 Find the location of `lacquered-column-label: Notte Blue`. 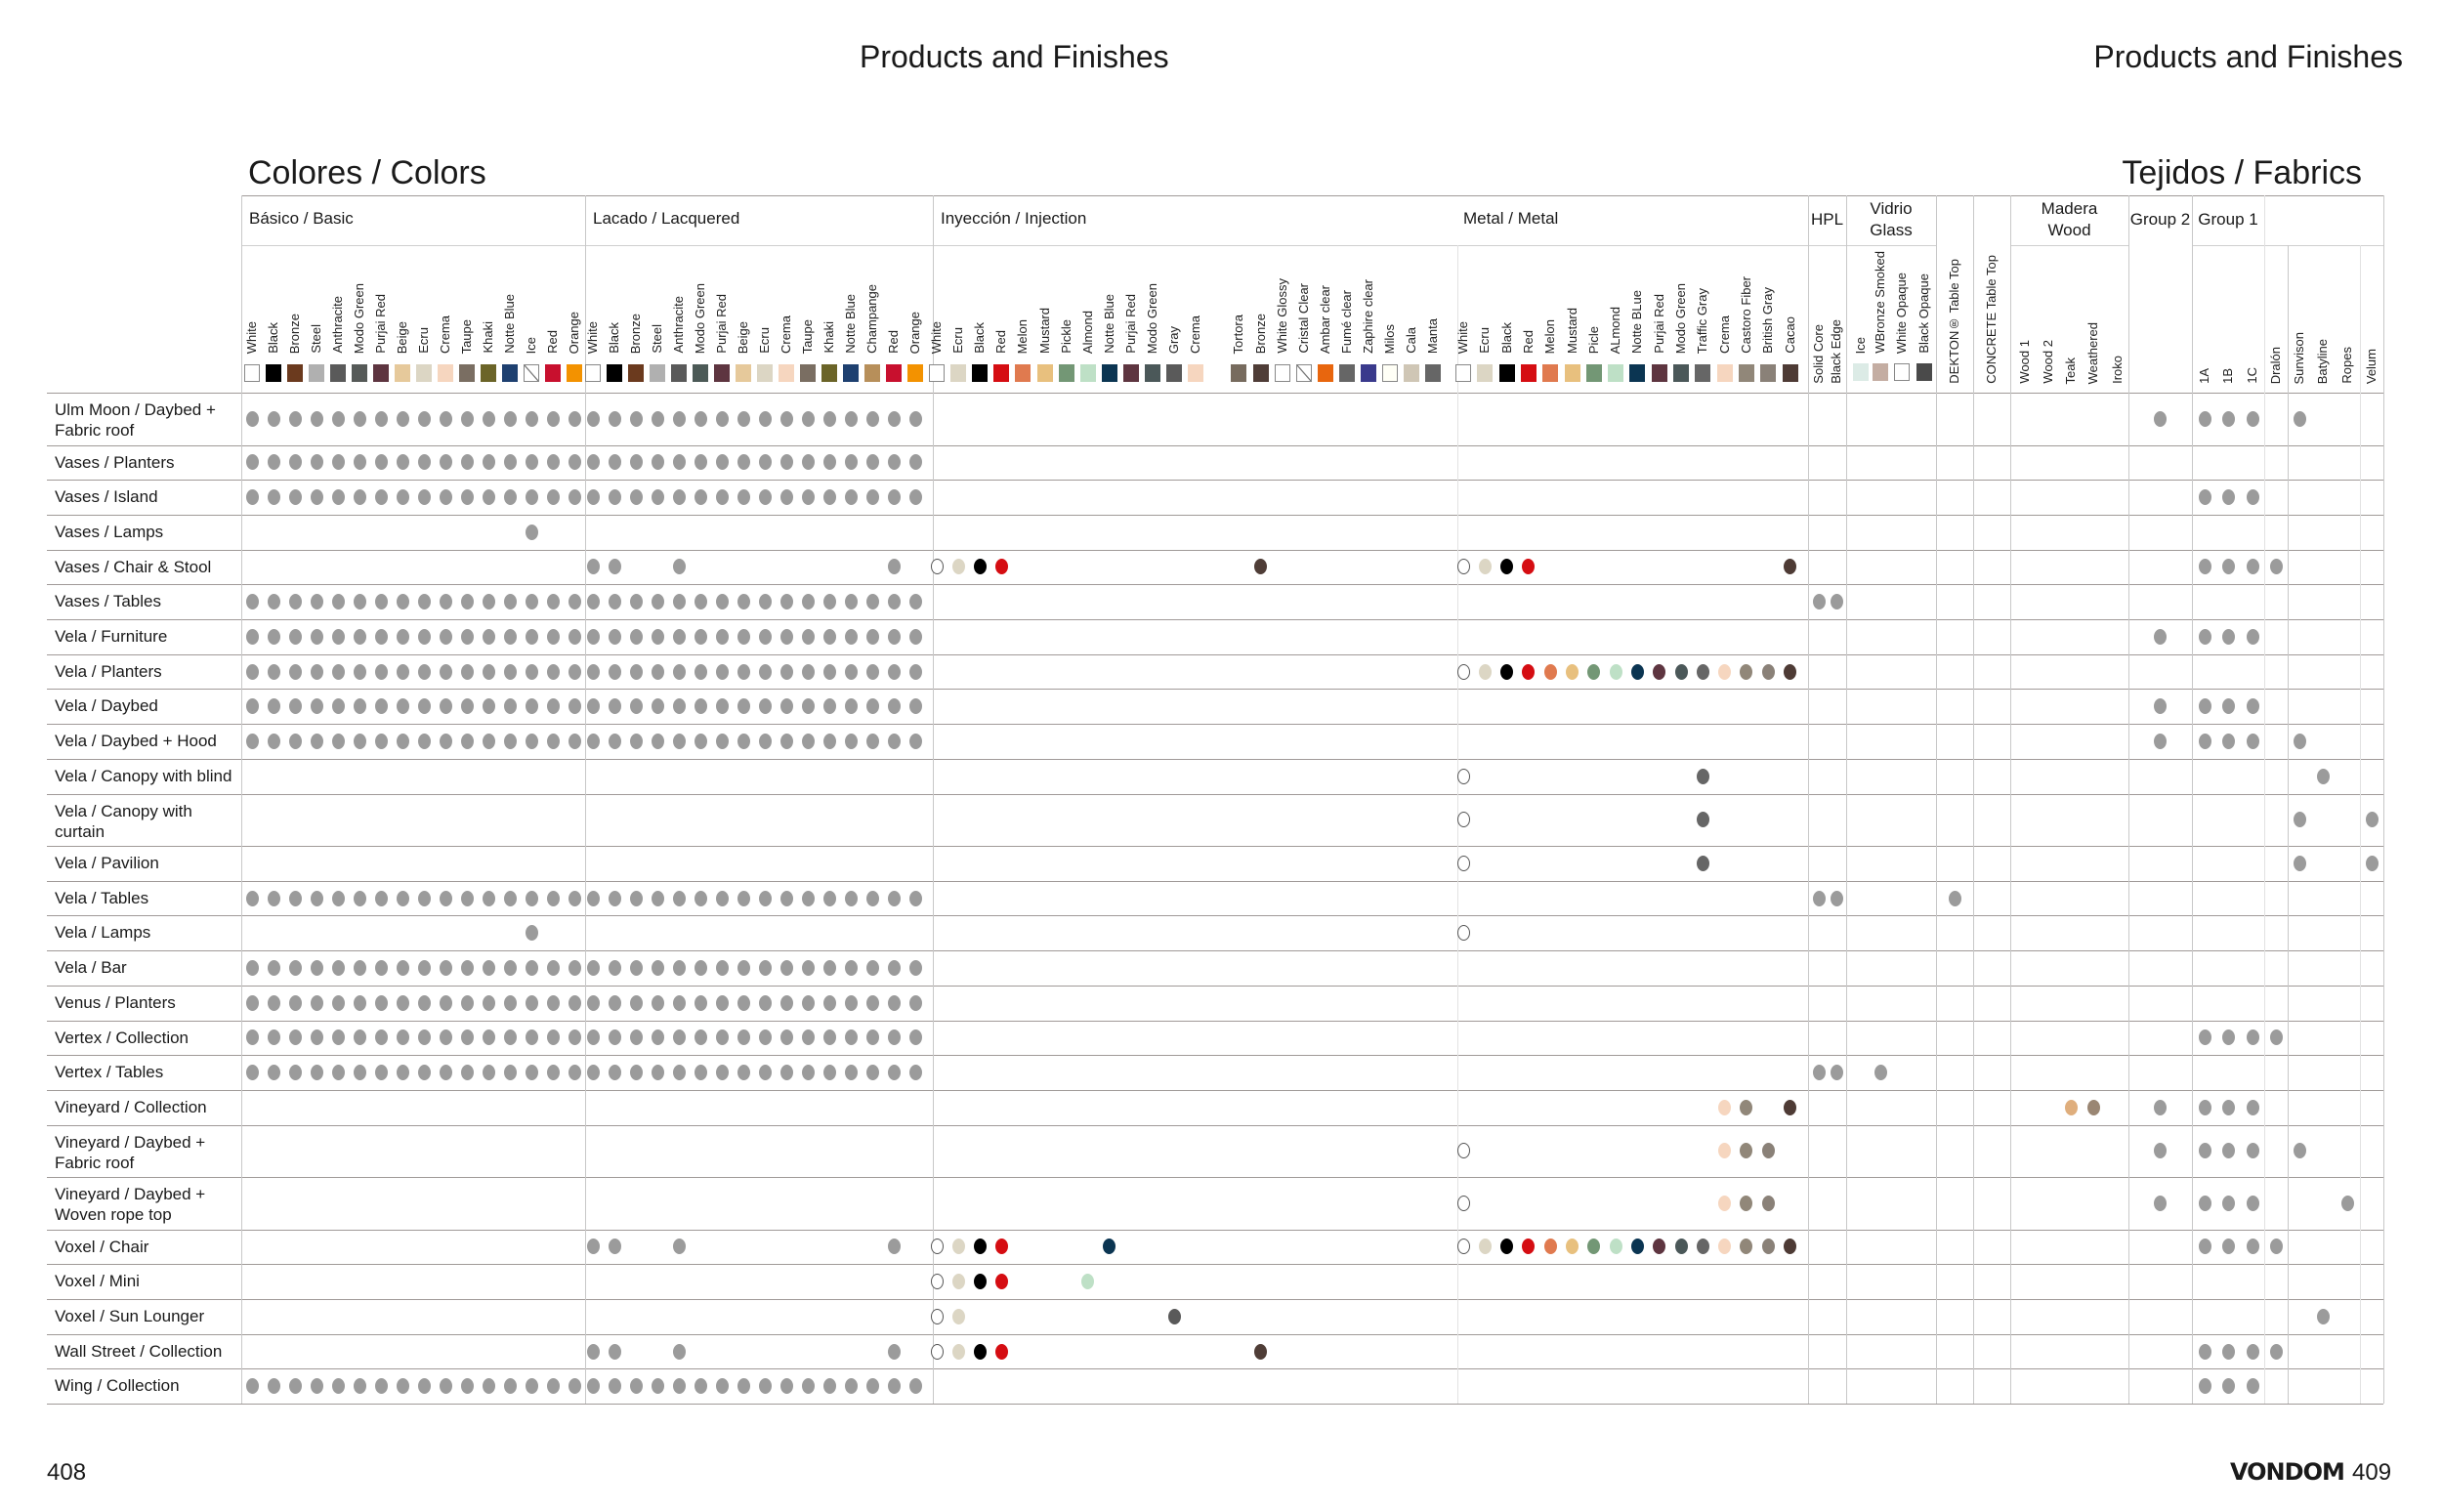

lacquered-column-label: Notte Blue is located at coordinates (850, 324).